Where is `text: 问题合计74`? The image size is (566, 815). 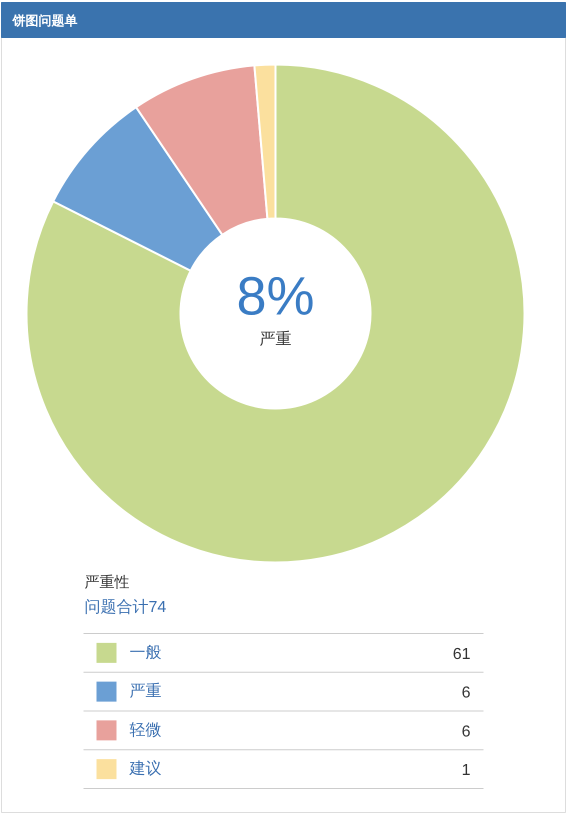
text: 问题合计74 is located at coordinates (125, 607).